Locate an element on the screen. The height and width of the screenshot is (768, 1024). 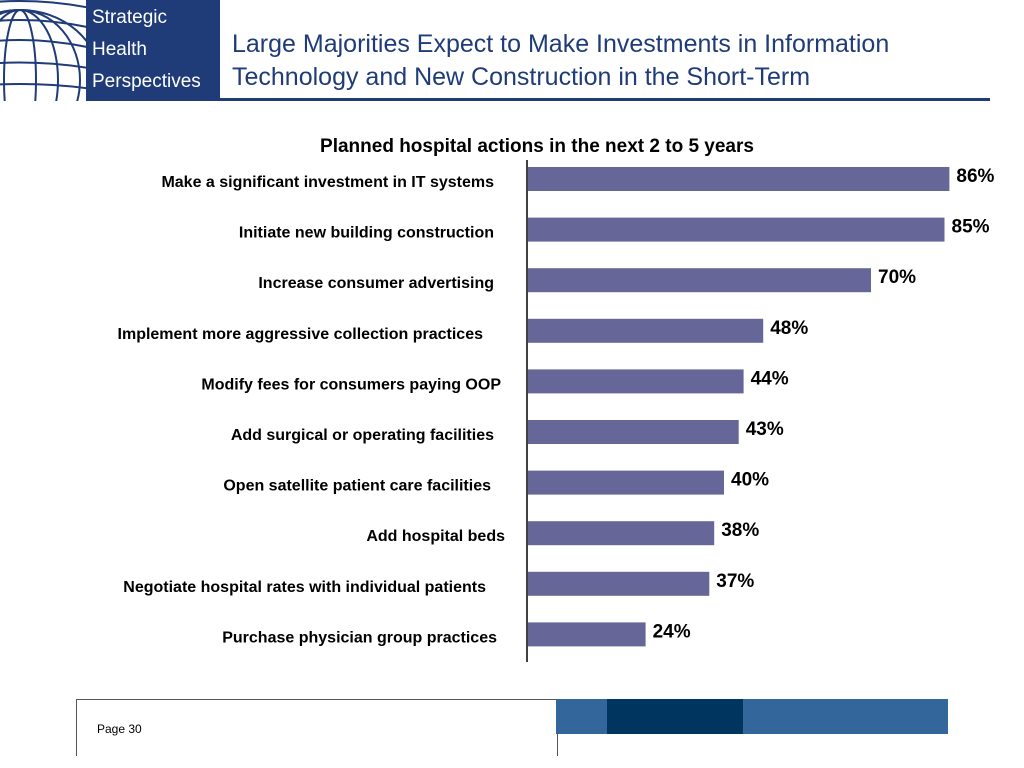
page-number: Page 30 is located at coordinates (119, 729).